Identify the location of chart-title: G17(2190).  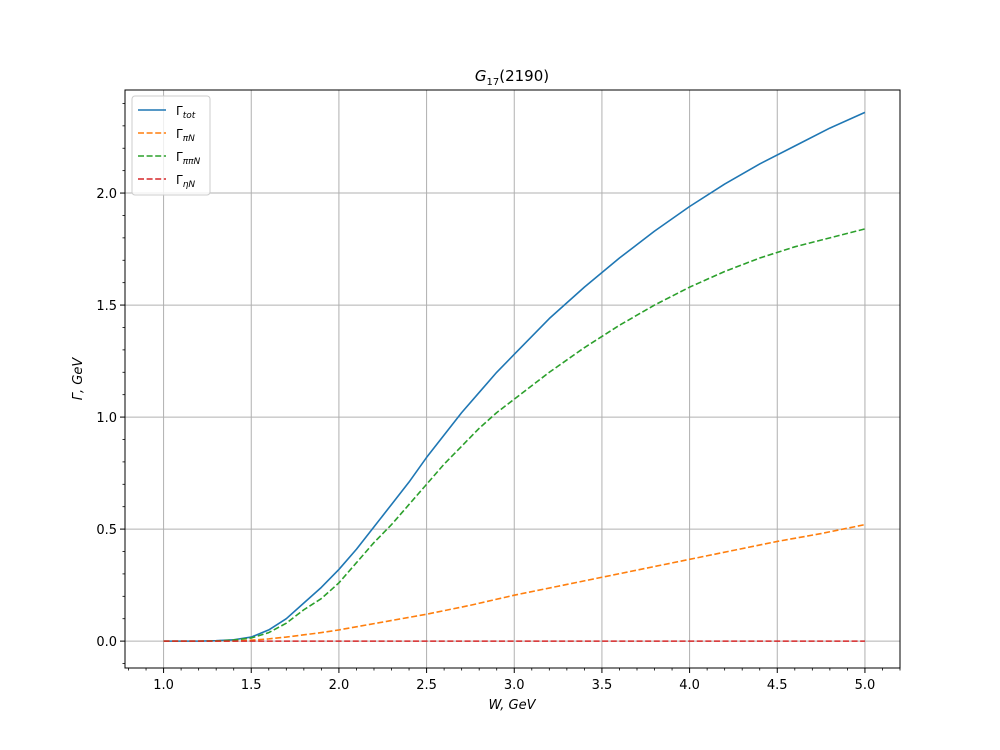
(512, 77).